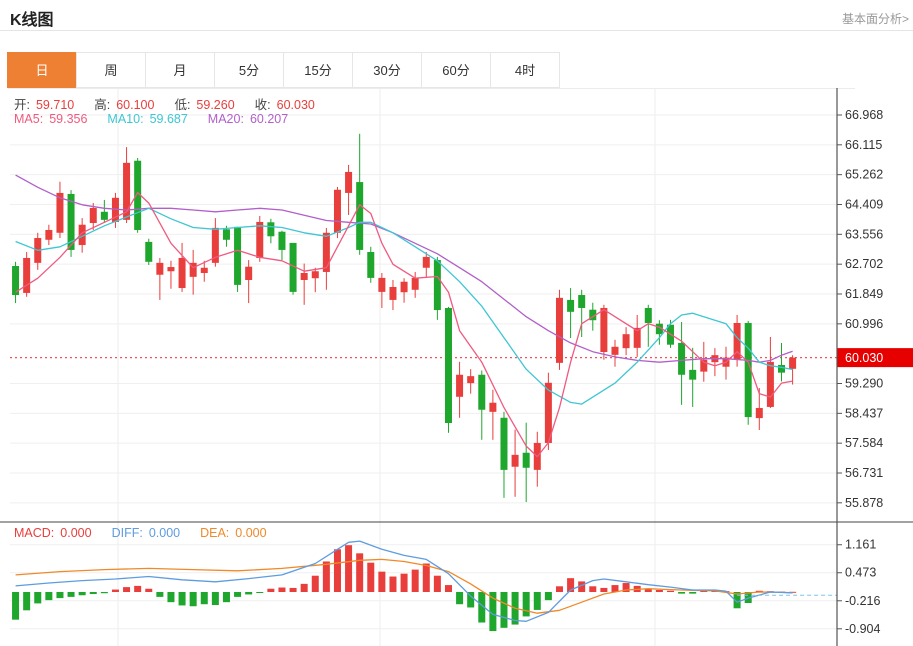 This screenshot has width=913, height=646. I want to click on ma-row: MA5: 59.356 MA10: 59.687 MA20: 60.207, so click(161, 119).